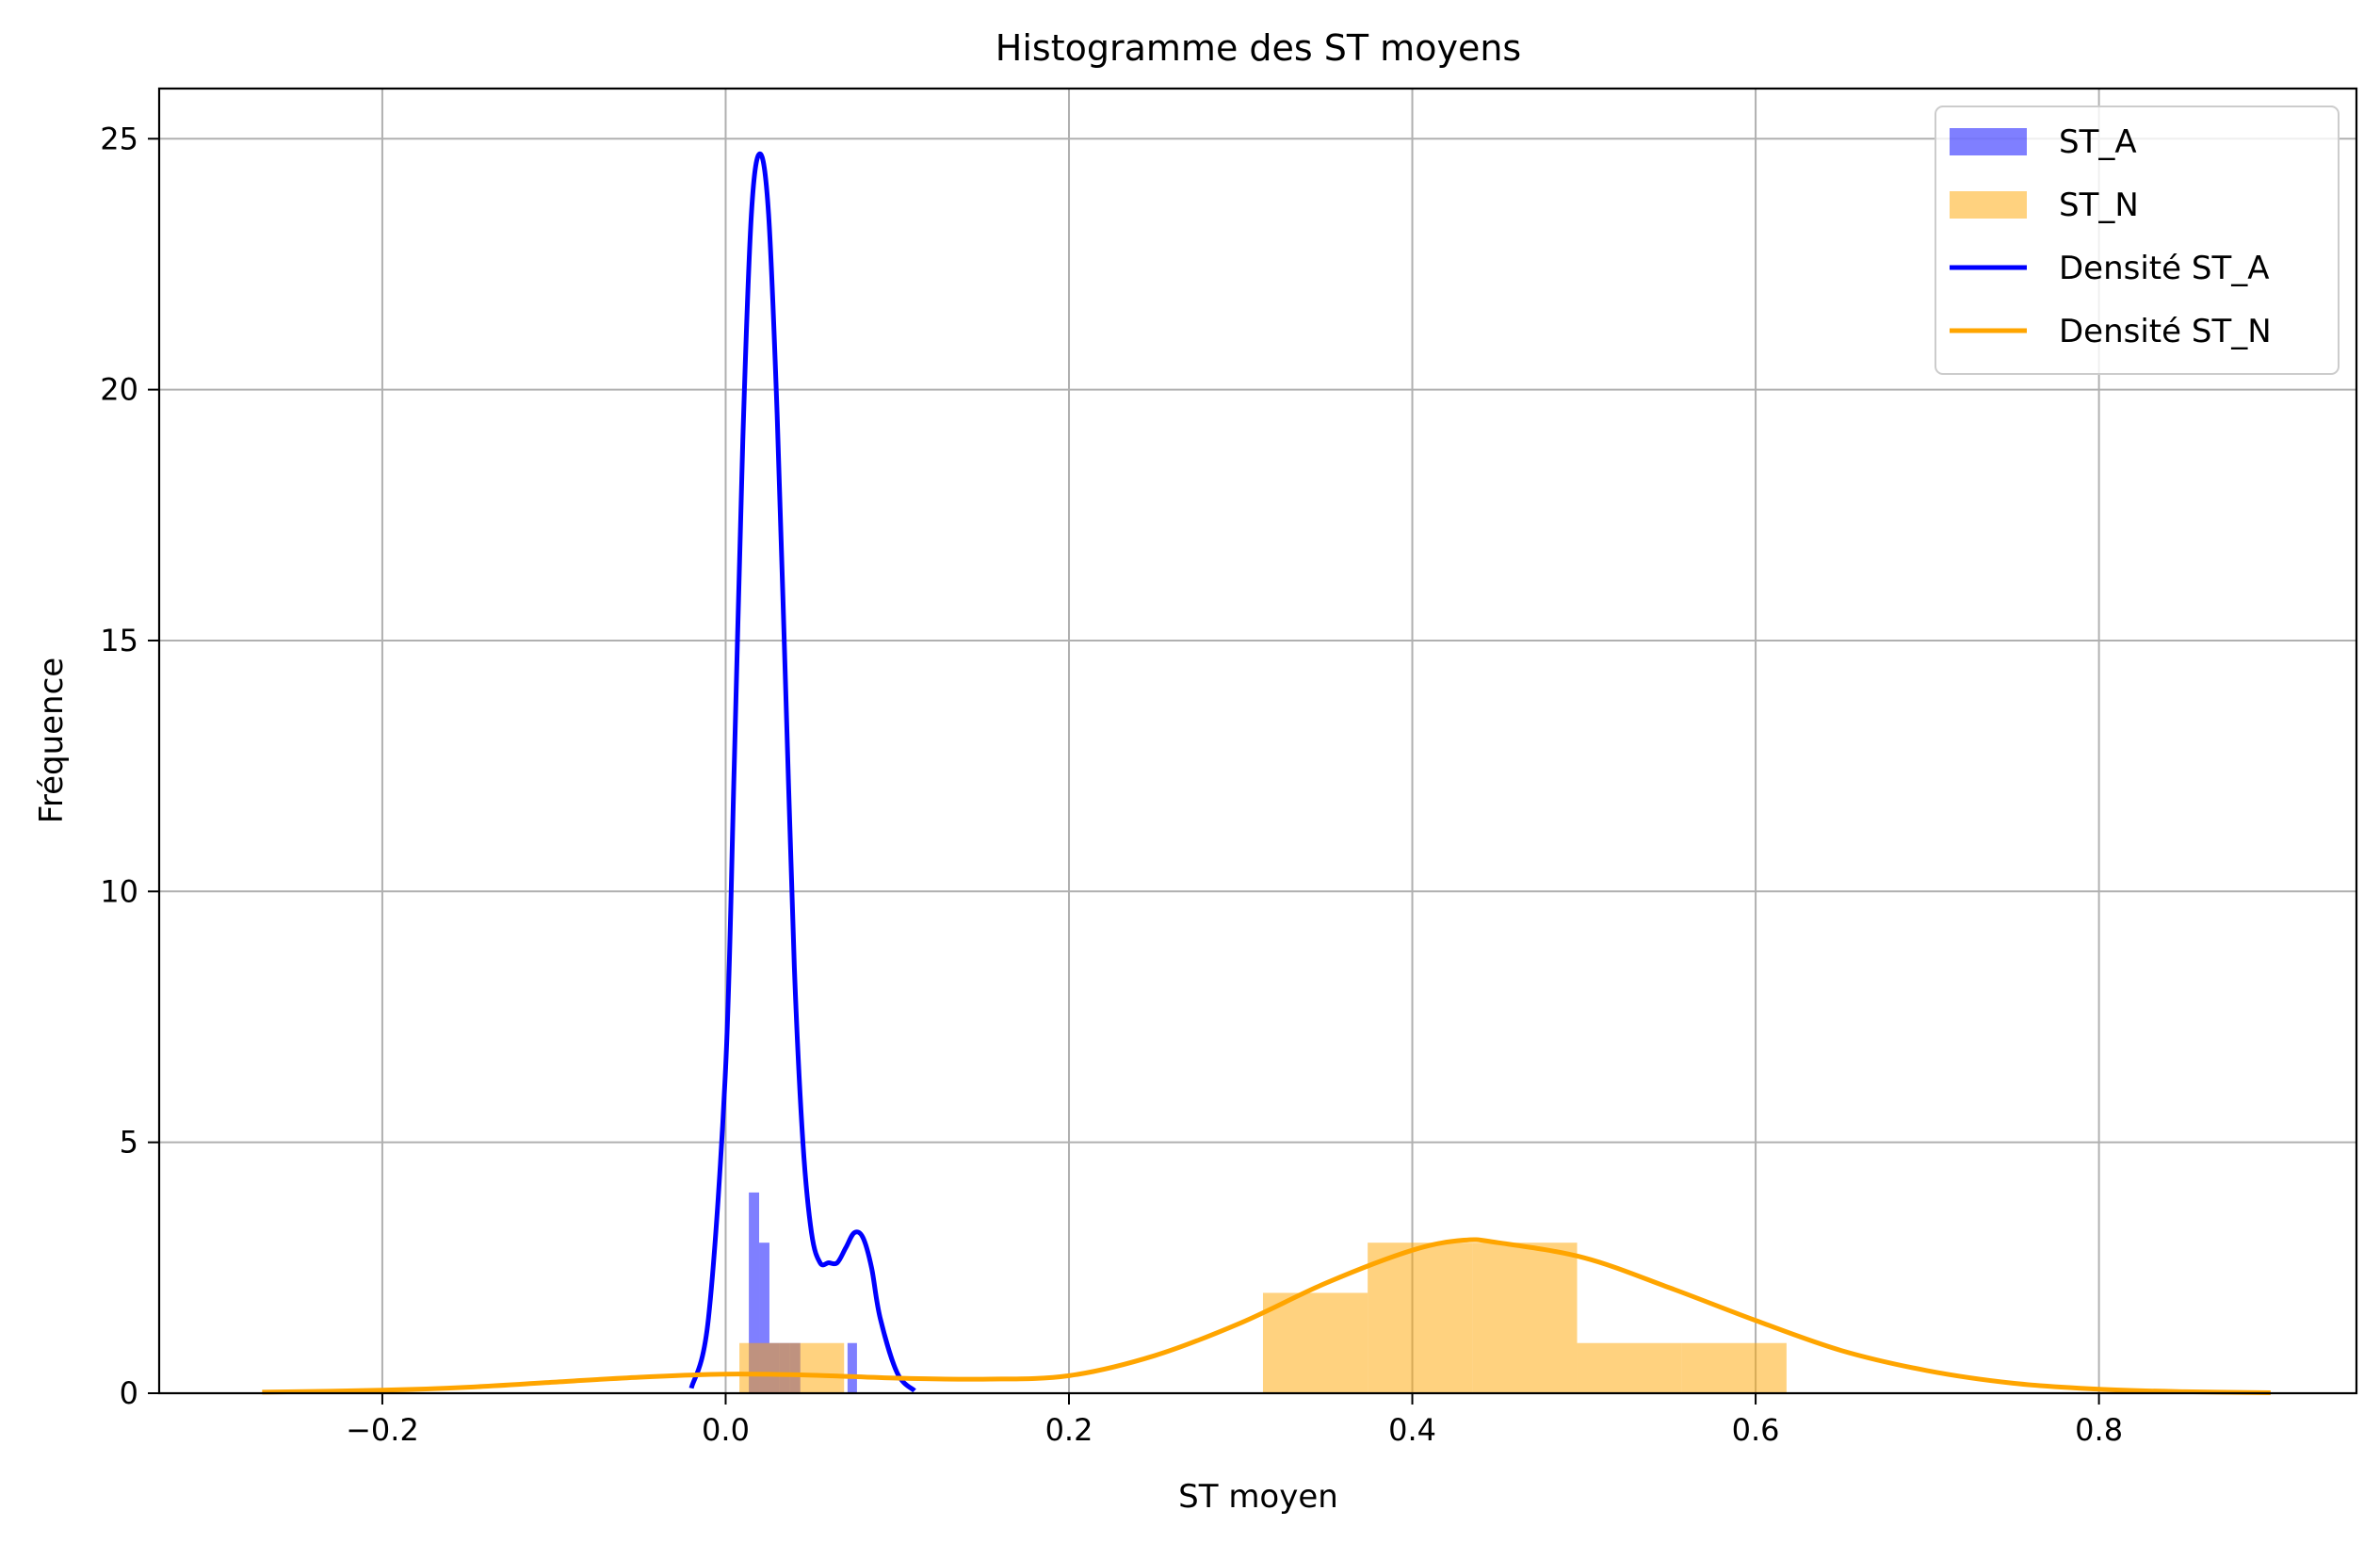 The width and height of the screenshot is (2380, 1543). Describe the element at coordinates (1258, 48) in the screenshot. I see `chart-title: Histogramme des ST moyens` at that location.